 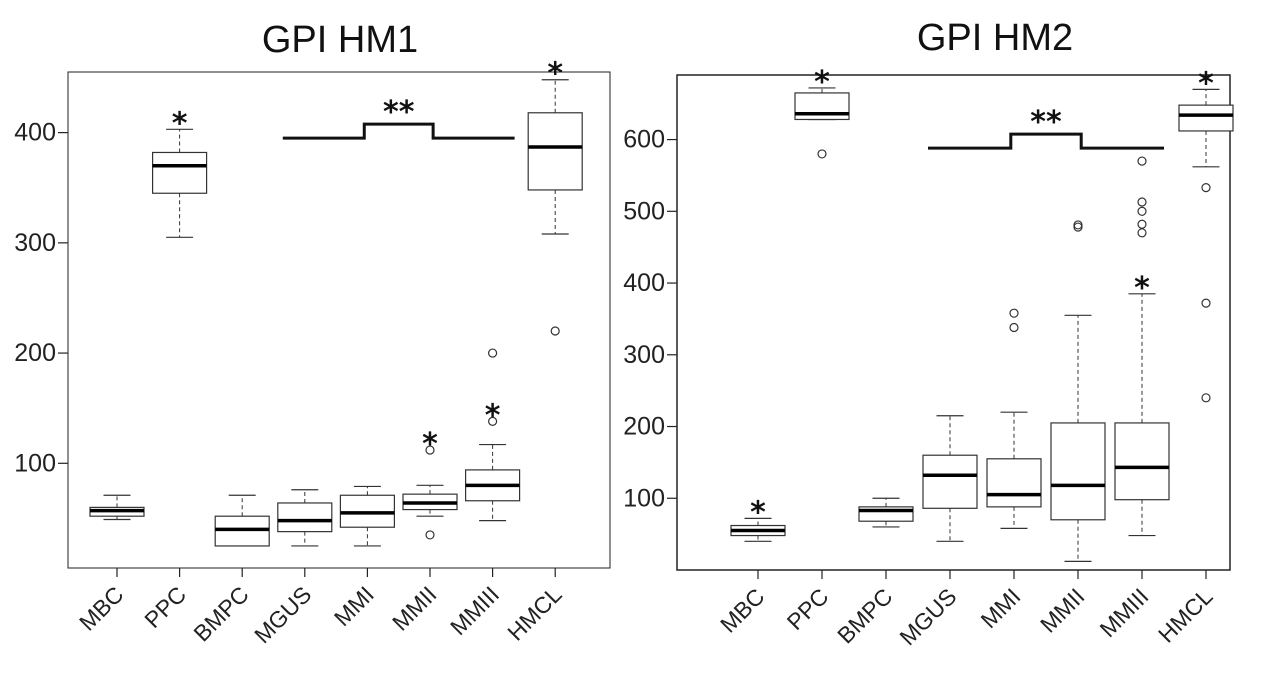 What do you see at coordinates (750, 566) in the screenshot?
I see `box-mbc: * MBC` at bounding box center [750, 566].